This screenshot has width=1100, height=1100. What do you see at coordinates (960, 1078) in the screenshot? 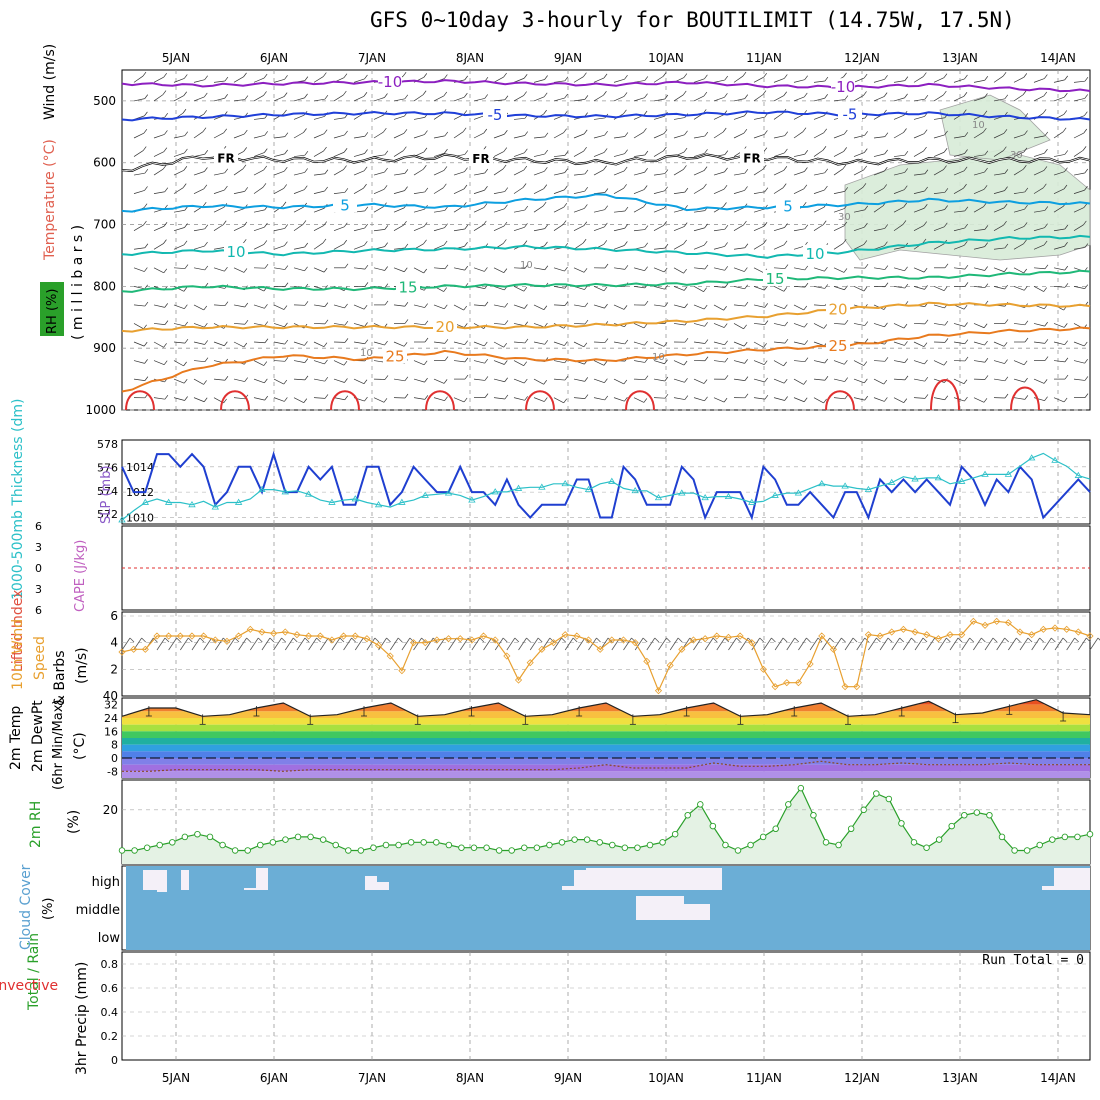
I see `bottom-date-label: 13JAN` at bounding box center [960, 1078].